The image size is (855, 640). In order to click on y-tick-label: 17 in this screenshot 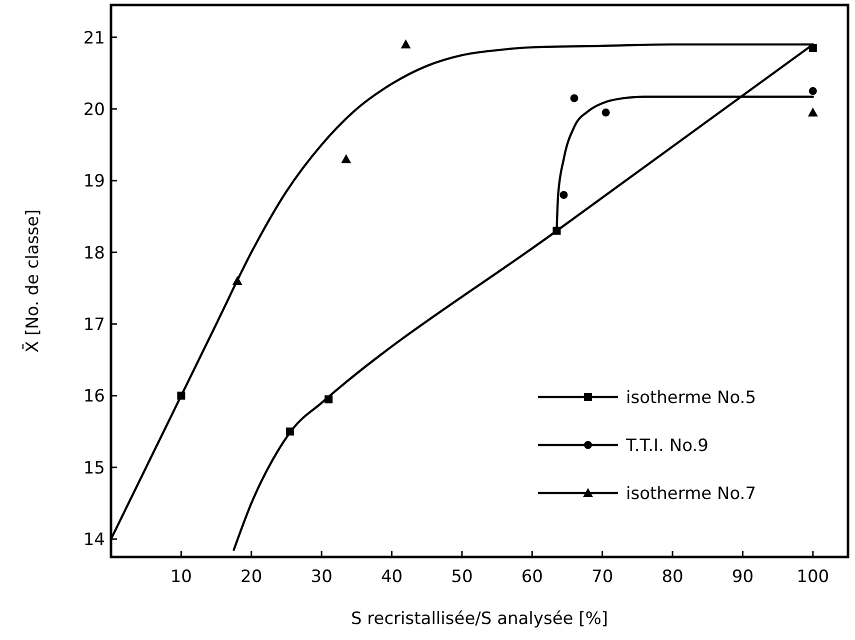, I will do `click(94, 325)`.